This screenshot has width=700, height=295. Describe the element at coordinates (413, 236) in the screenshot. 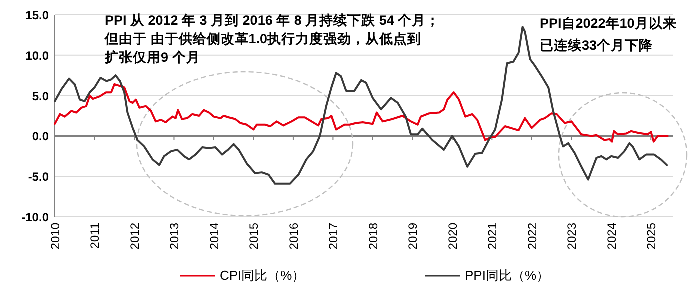

I see `x-tick-label: 2019` at that location.